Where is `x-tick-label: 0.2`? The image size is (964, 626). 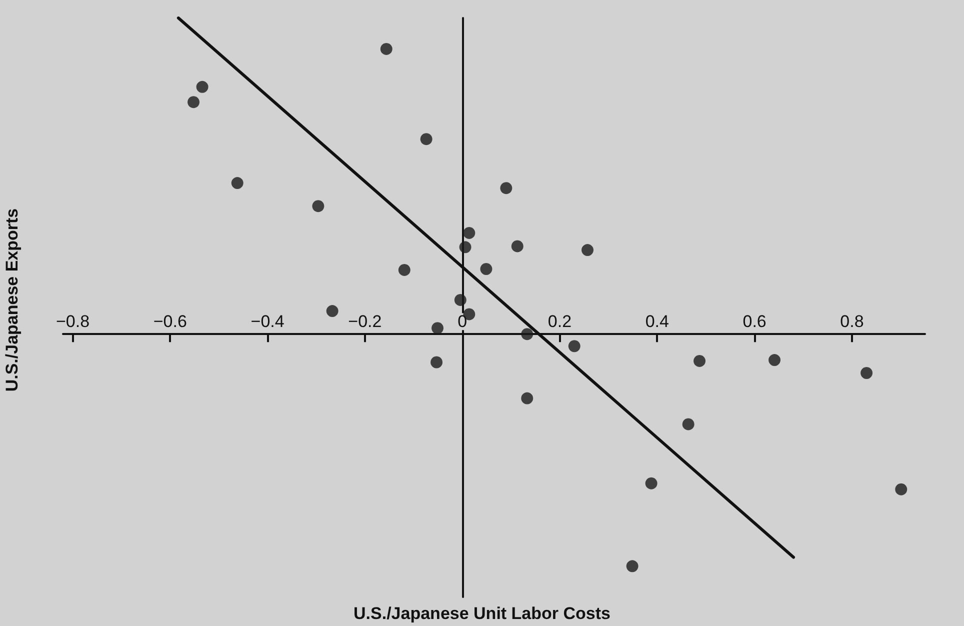 x-tick-label: 0.2 is located at coordinates (560, 322).